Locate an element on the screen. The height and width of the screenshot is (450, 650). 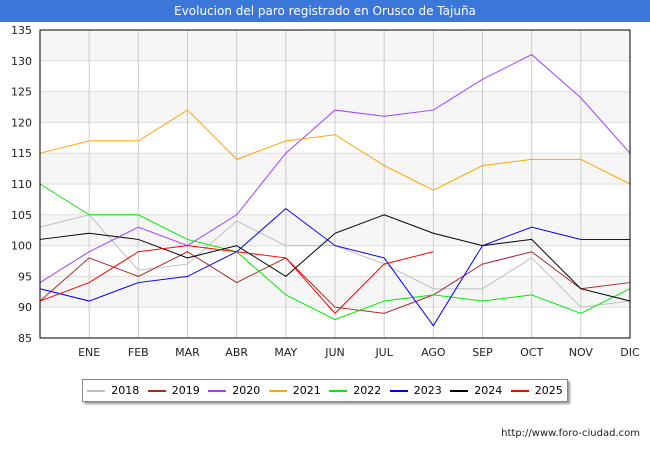
series-line-2019 is located at coordinates (335, 282).